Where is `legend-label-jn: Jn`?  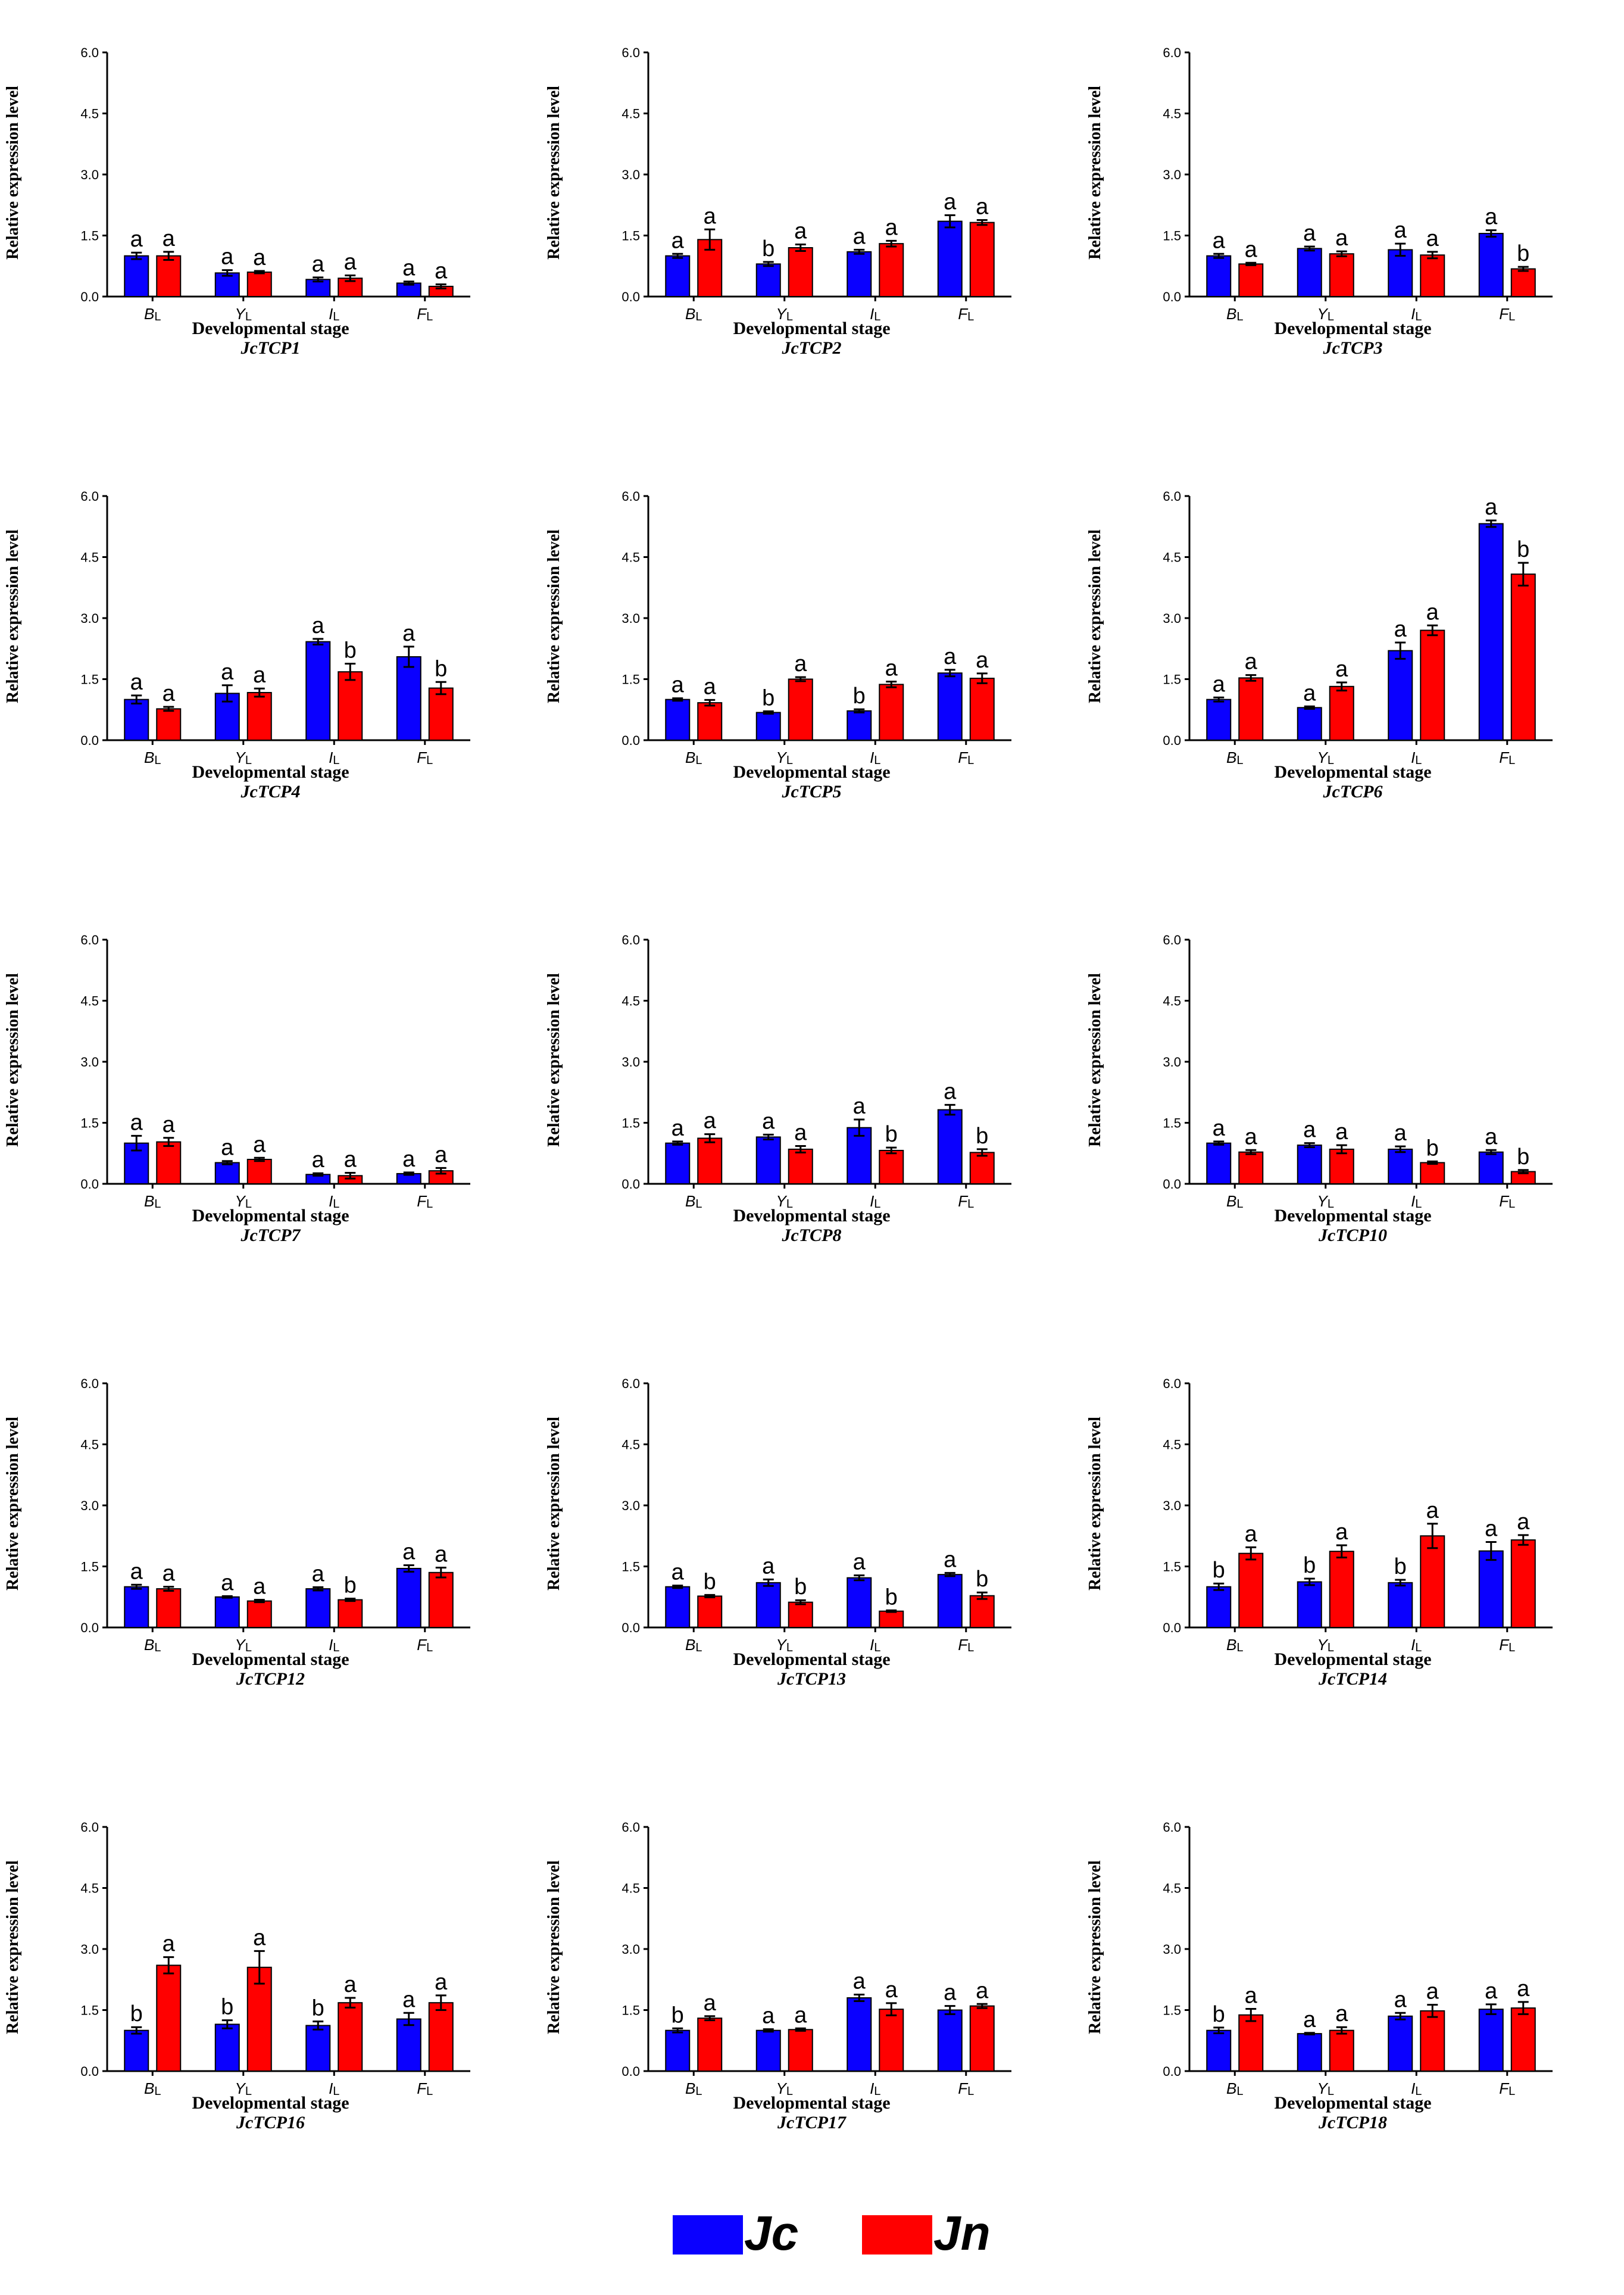
legend-label-jn: Jn is located at coordinates (962, 2233).